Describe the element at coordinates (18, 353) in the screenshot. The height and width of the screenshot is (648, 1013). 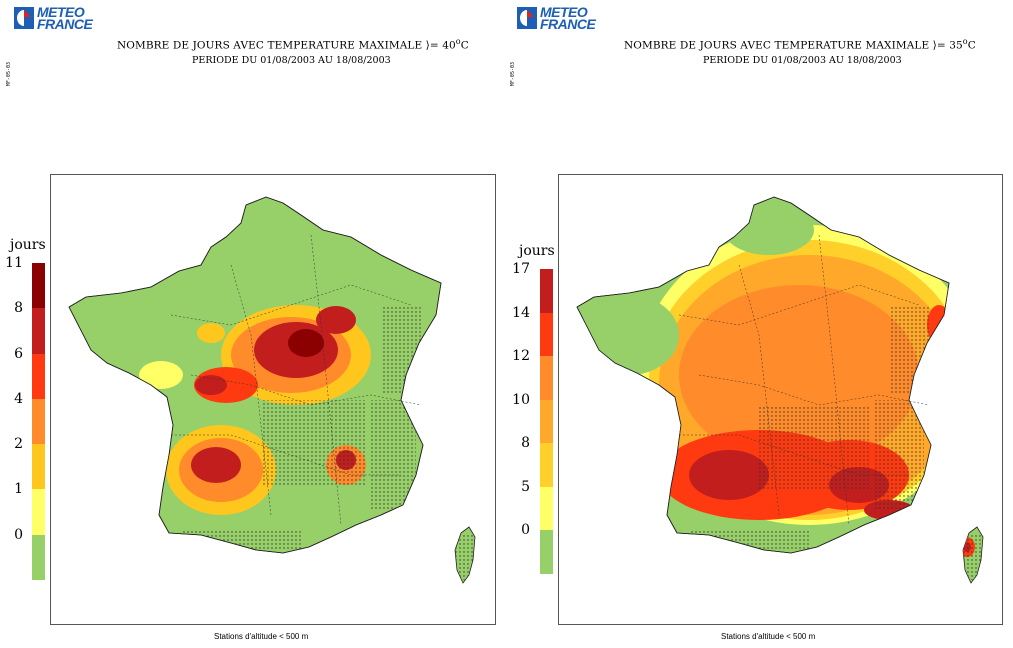
I see `legend-tick-label: 6` at that location.